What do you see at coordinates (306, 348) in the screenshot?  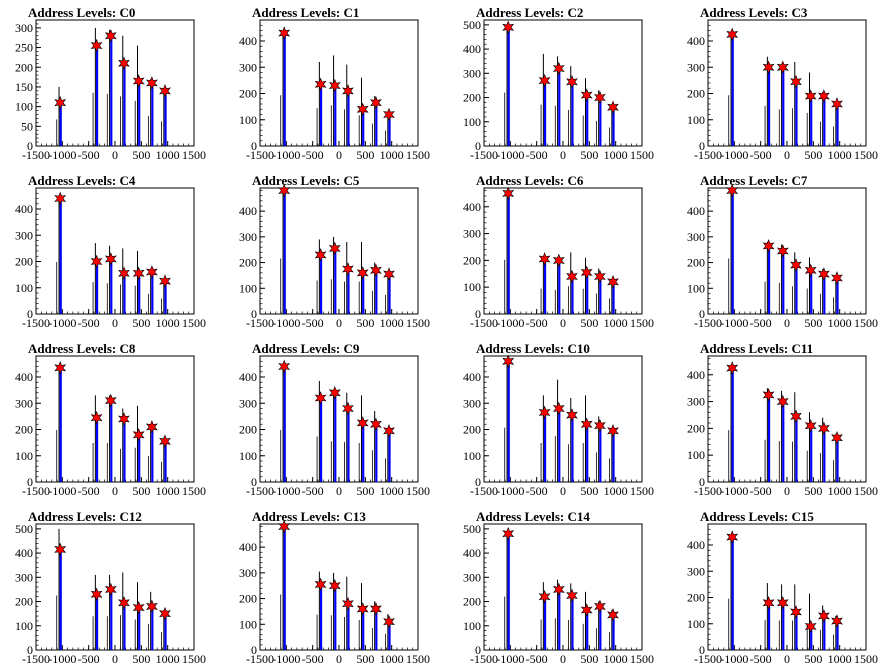 I see `panel-title: Address Levels: C9` at bounding box center [306, 348].